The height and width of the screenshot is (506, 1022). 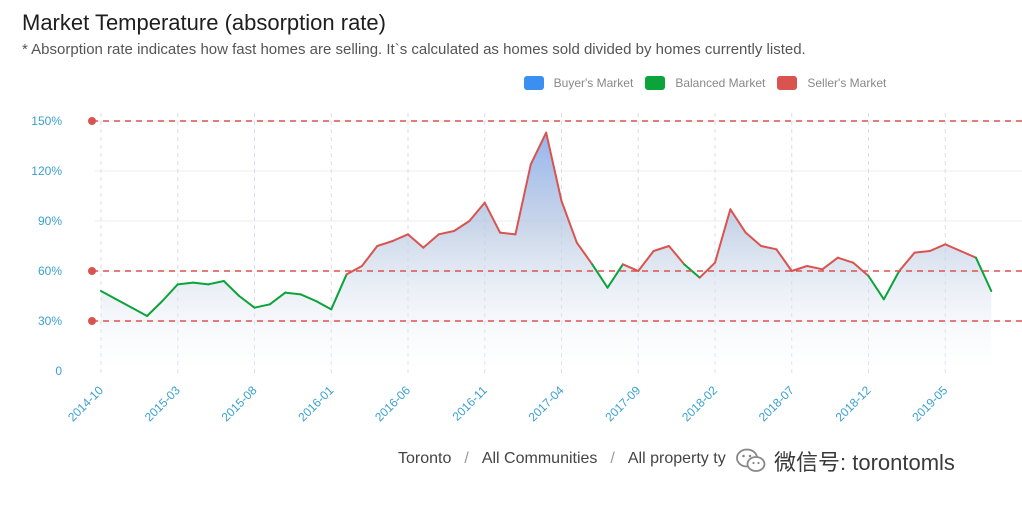 I want to click on legend-item-balanced: Balanced Market, so click(x=705, y=83).